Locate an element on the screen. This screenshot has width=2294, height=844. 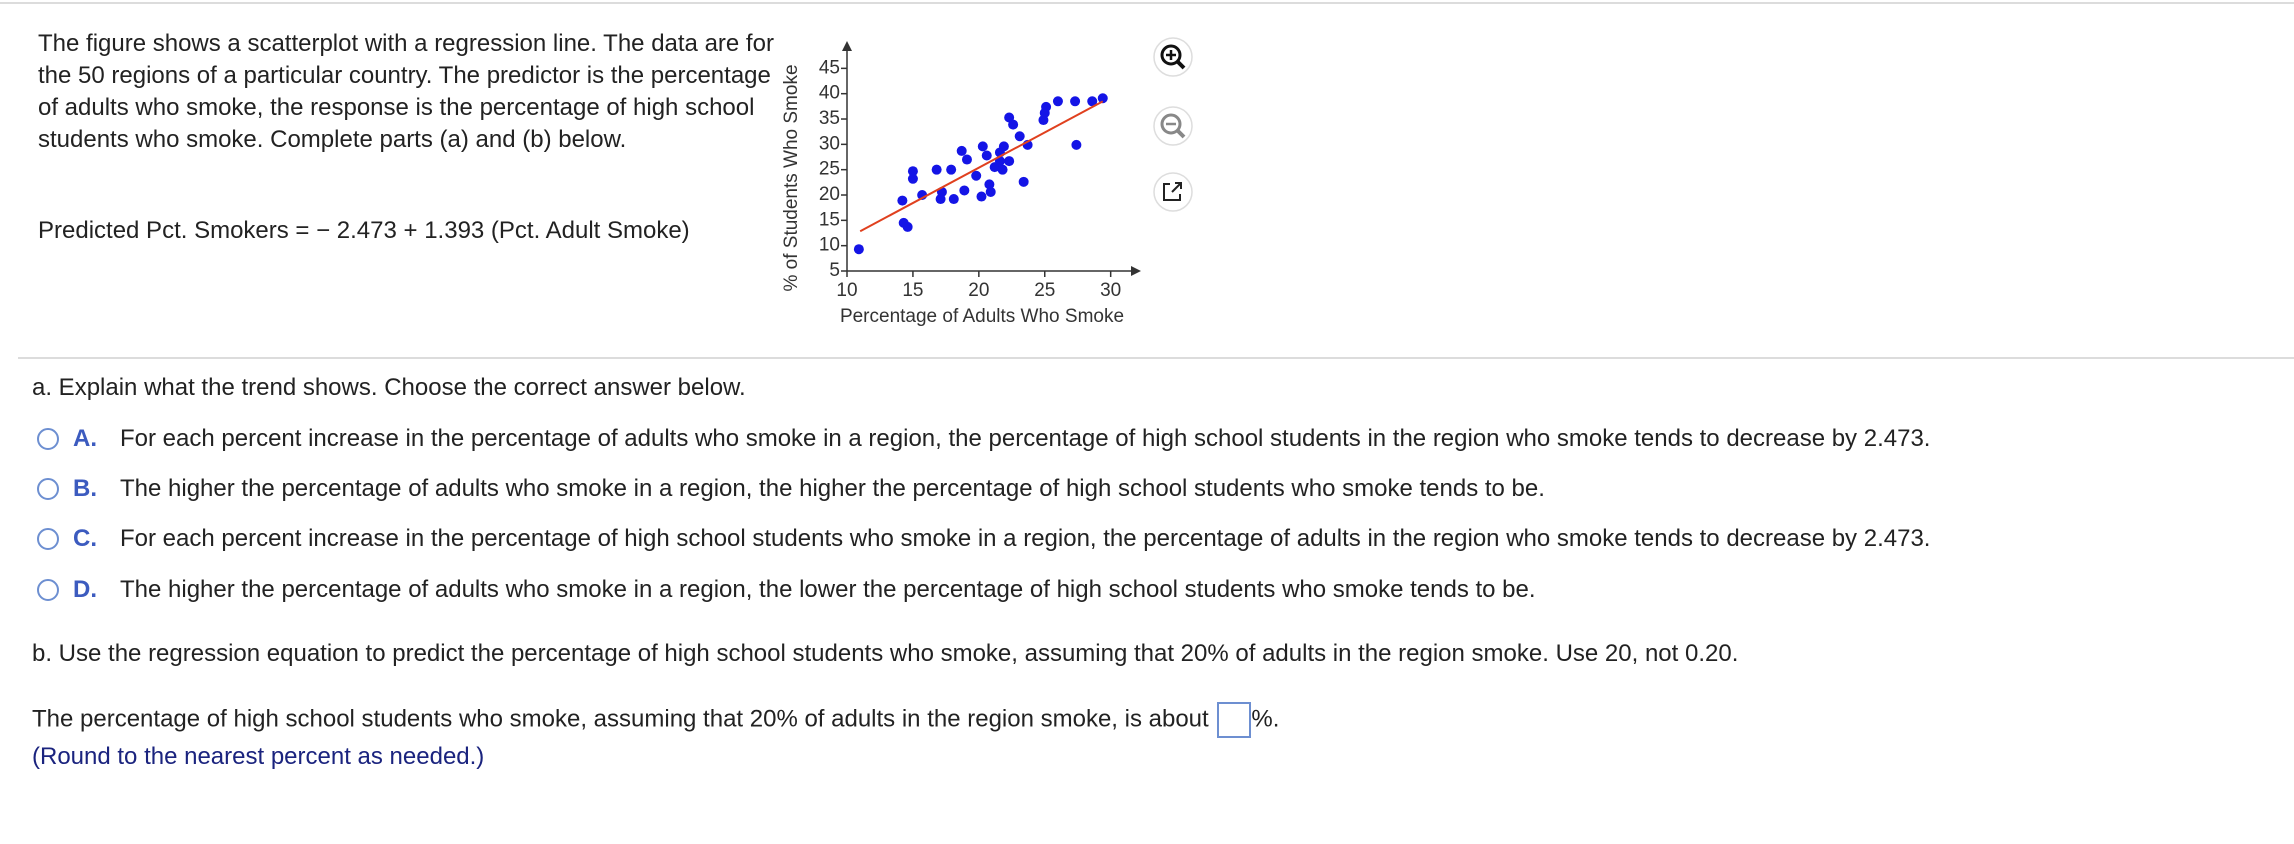
answer-input is located at coordinates (1234, 720).